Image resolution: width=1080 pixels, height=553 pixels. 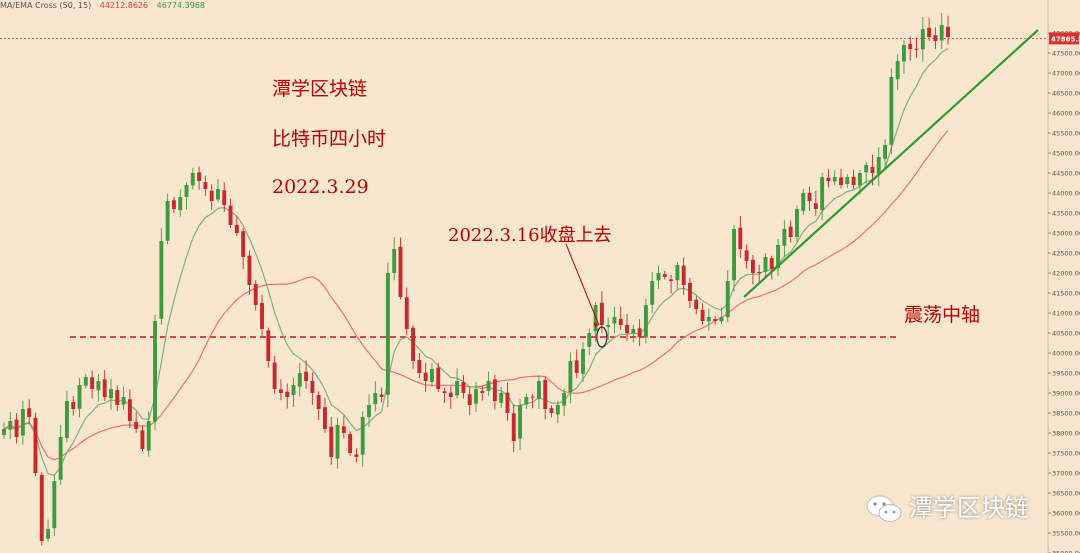 I want to click on axis-tick-label: 38500.00, so click(x=1066, y=414).